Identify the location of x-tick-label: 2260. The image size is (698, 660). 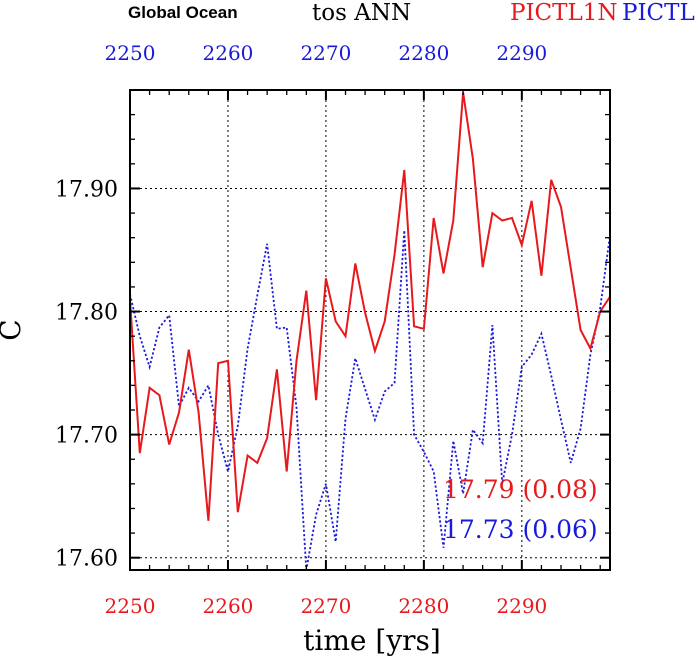
(228, 606).